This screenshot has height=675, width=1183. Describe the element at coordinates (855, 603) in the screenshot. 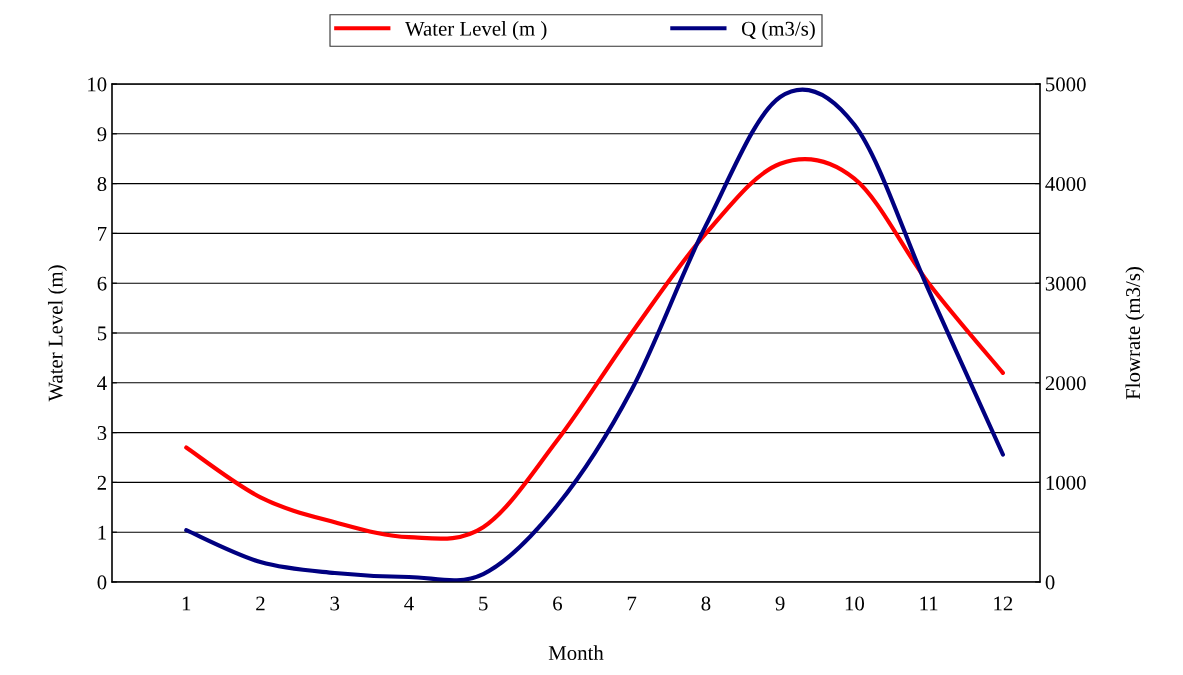

I see `x-tick-label: 10` at that location.